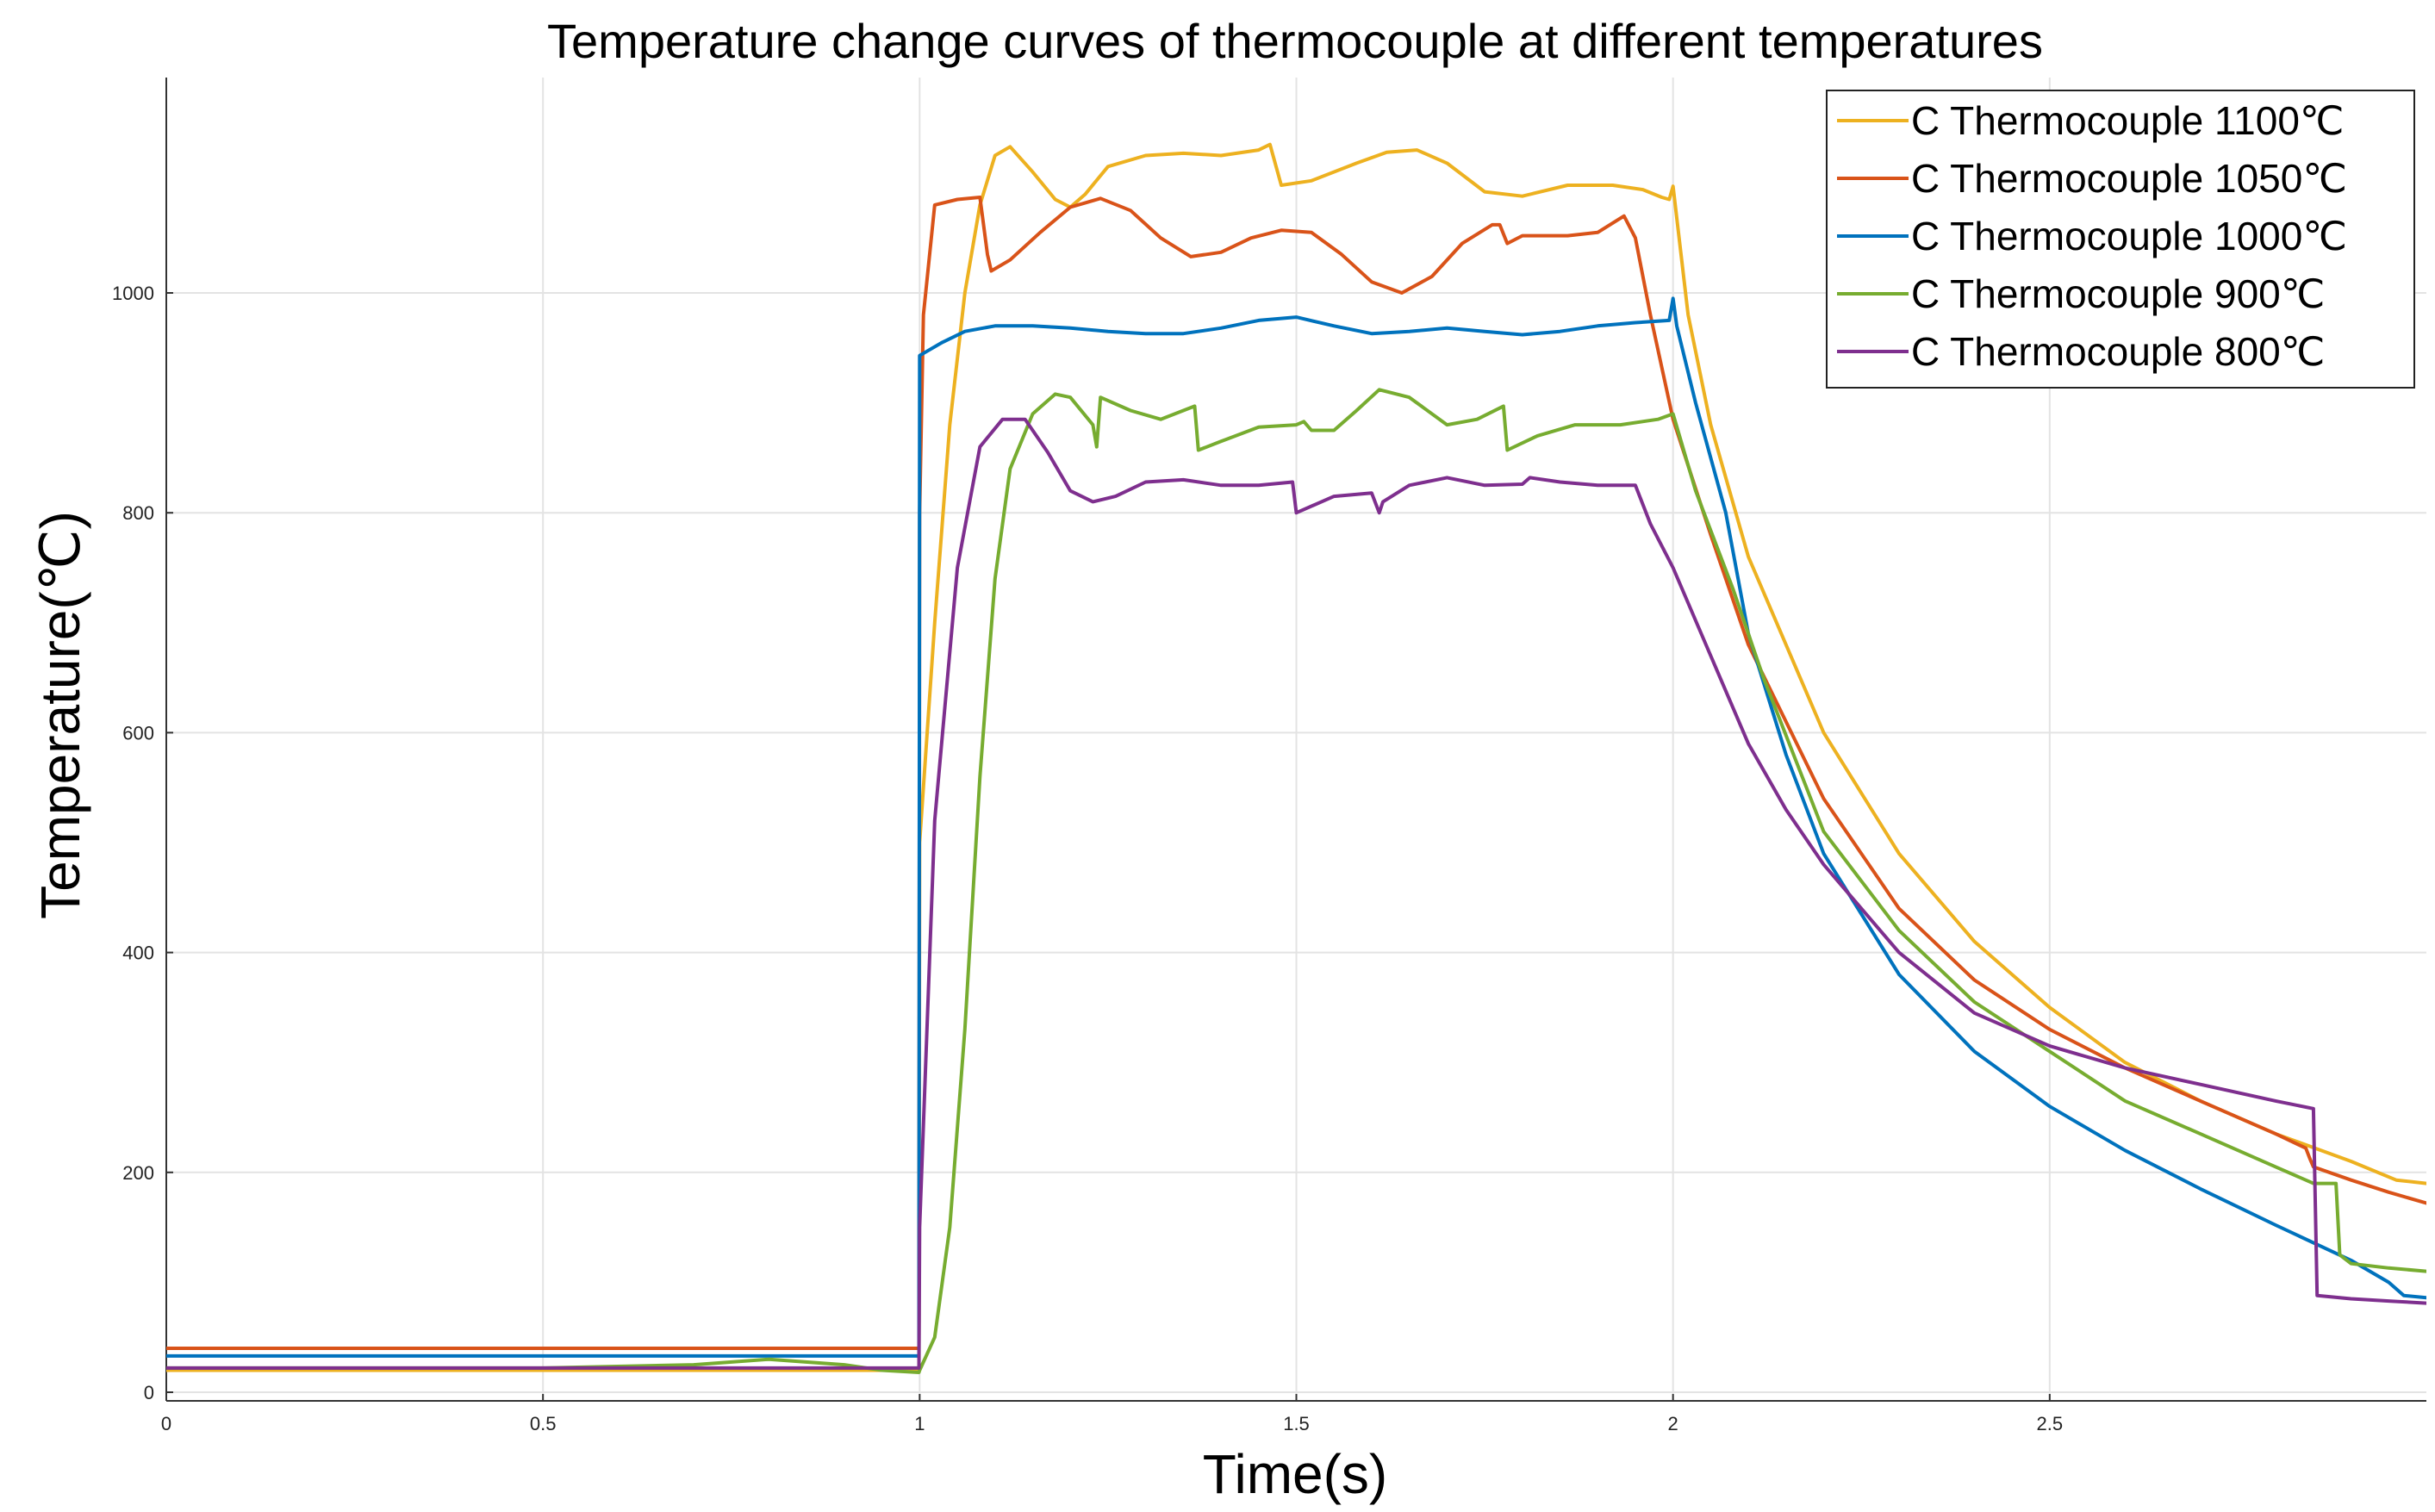 Image resolution: width=2435 pixels, height=1512 pixels. Describe the element at coordinates (2118, 352) in the screenshot. I see `legend-label: C Thermocouple 800℃` at that location.